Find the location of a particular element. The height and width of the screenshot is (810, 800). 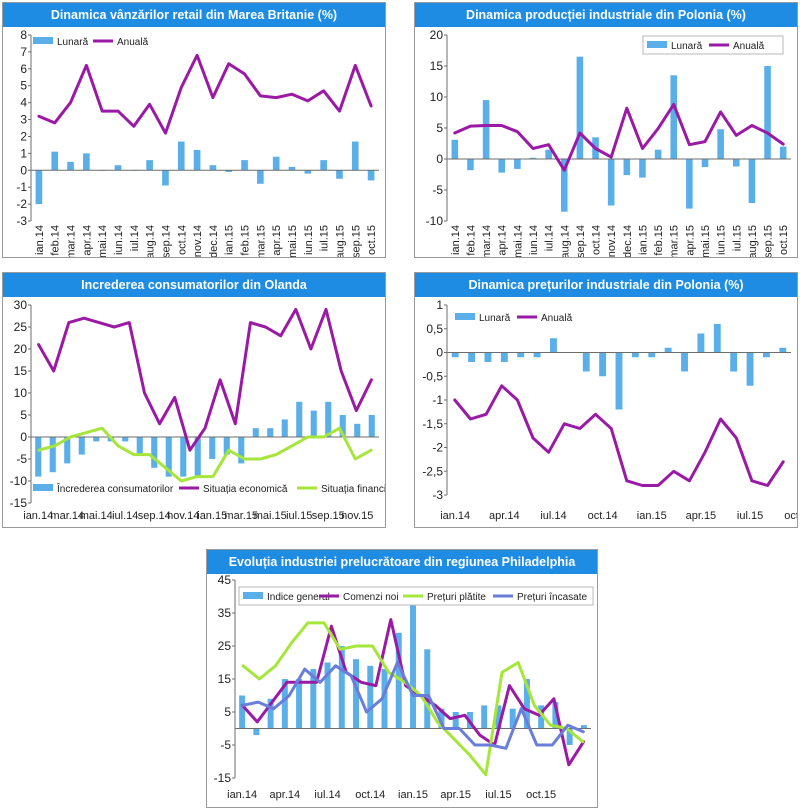

x-tick-label: iun.15 is located at coordinates (722, 240).